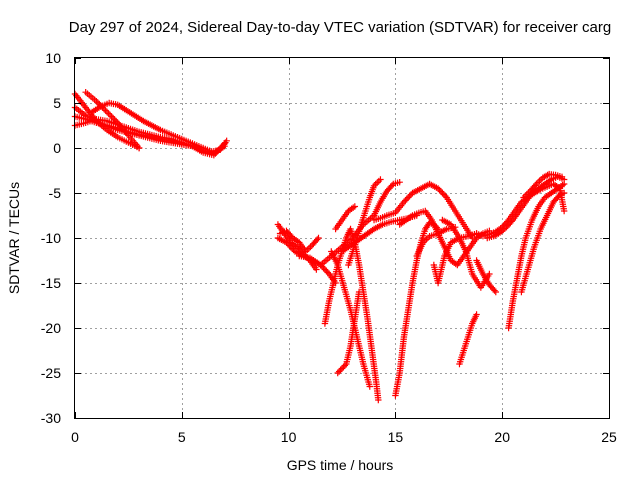 The image size is (640, 480). What do you see at coordinates (128, 130) in the screenshot?
I see `series-arc-a6` at bounding box center [128, 130].